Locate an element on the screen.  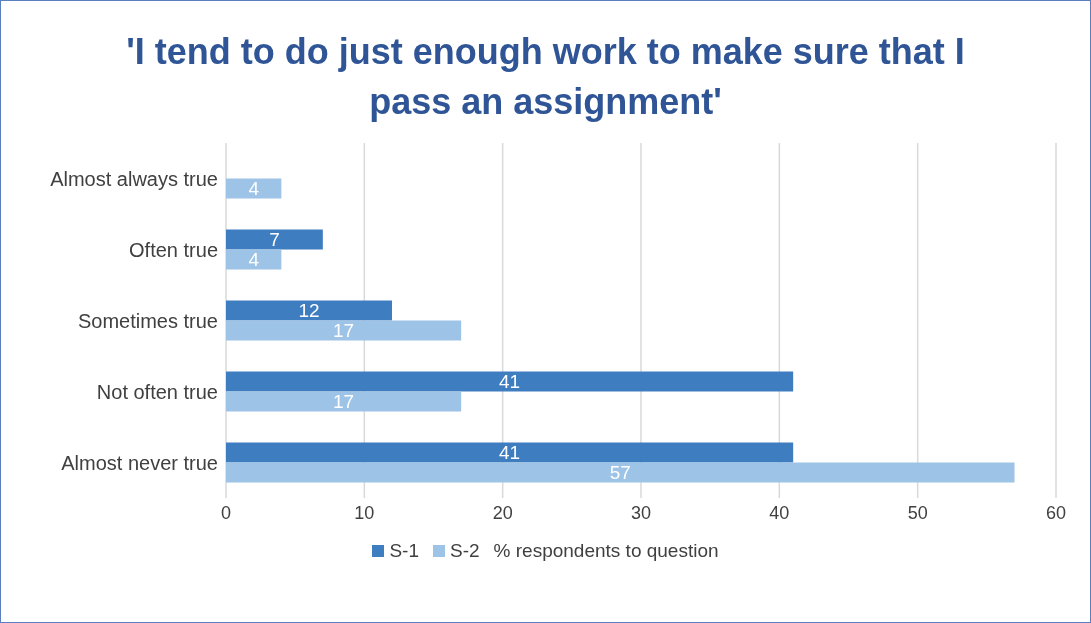
y-tick-label: Sometimes true is located at coordinates (147, 320).